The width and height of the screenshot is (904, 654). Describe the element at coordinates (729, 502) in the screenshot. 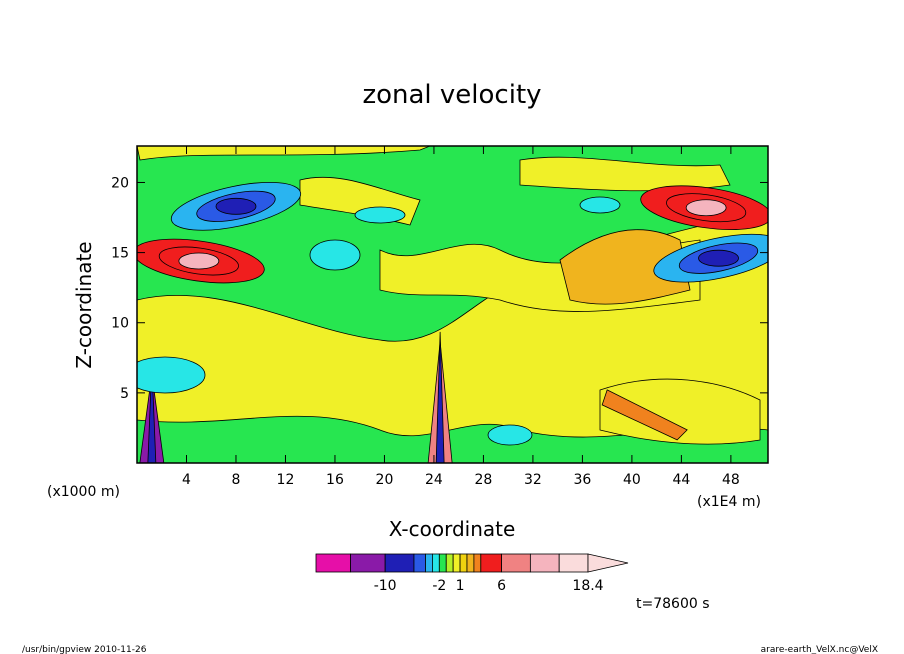

I see `x-axis-unit: (x1E4 m)` at that location.